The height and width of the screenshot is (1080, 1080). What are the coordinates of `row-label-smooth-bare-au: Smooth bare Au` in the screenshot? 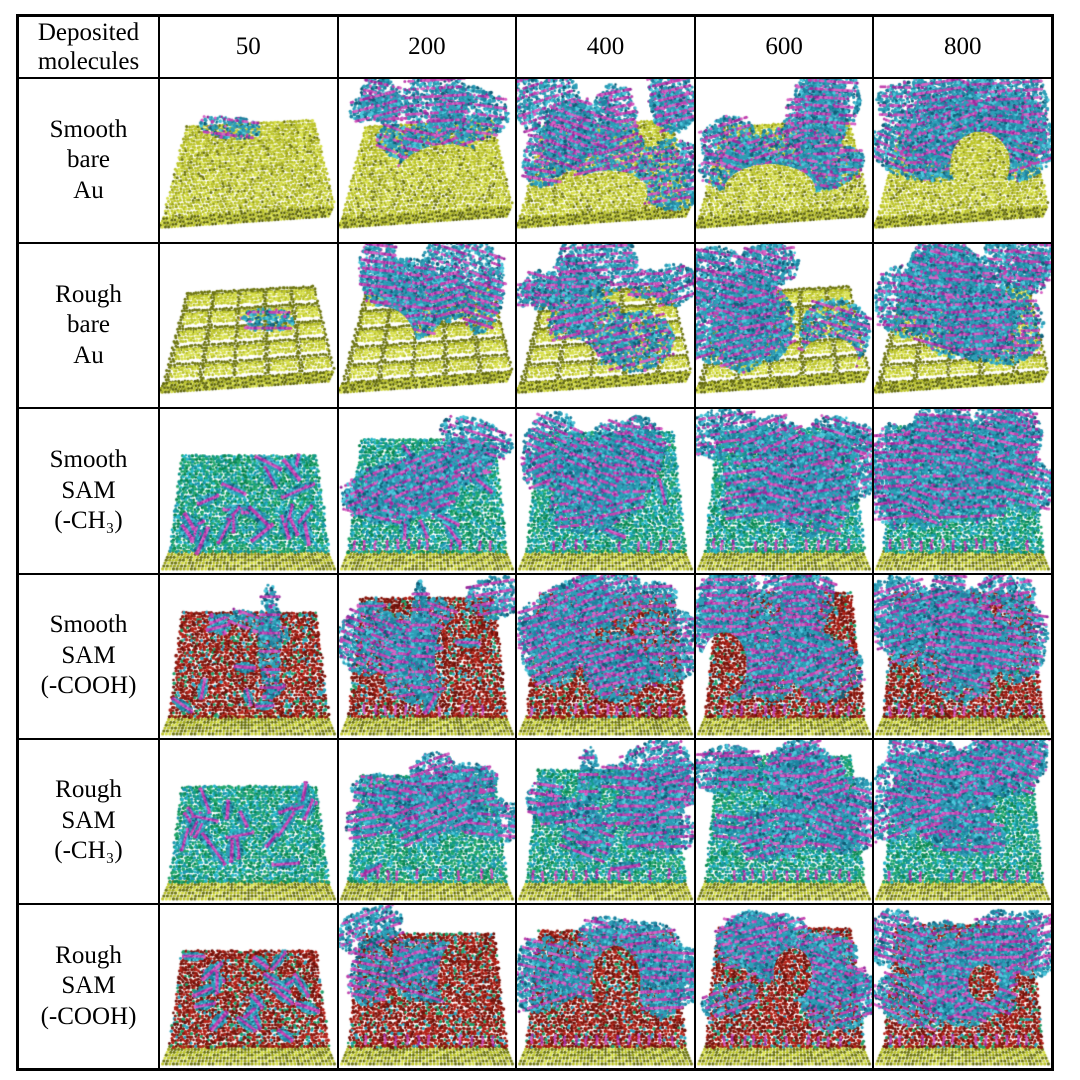 It's located at (88, 161).